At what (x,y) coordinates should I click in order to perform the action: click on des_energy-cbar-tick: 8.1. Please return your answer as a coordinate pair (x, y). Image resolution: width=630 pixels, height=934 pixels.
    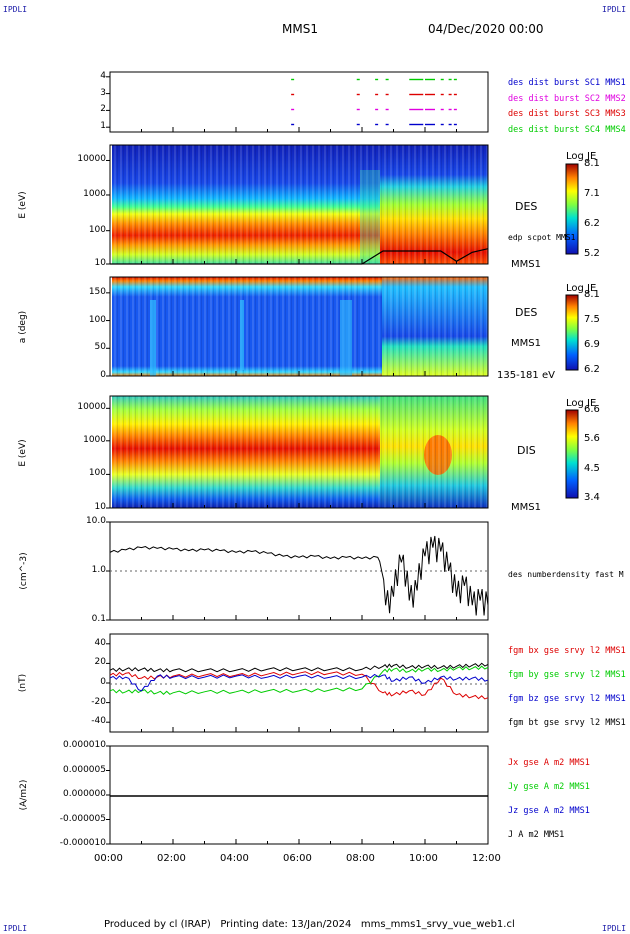
    Looking at the image, I should click on (592, 163).